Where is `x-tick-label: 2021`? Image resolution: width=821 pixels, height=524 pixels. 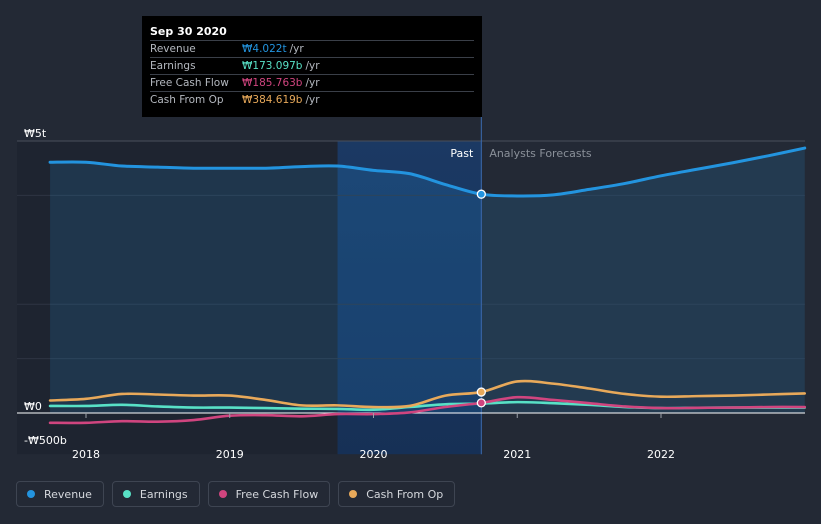 x-tick-label: 2021 is located at coordinates (517, 454).